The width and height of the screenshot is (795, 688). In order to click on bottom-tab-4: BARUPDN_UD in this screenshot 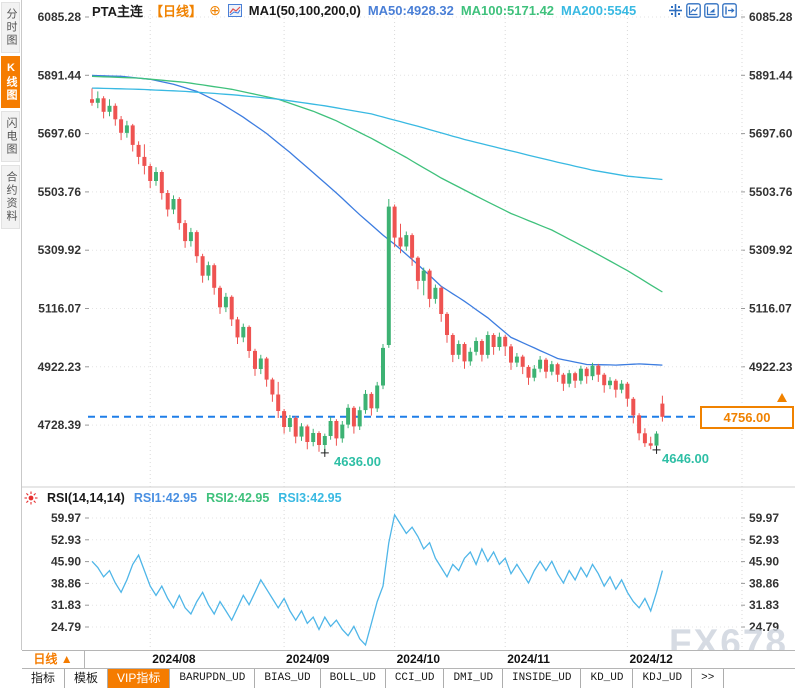, I will do `click(213, 678)`.